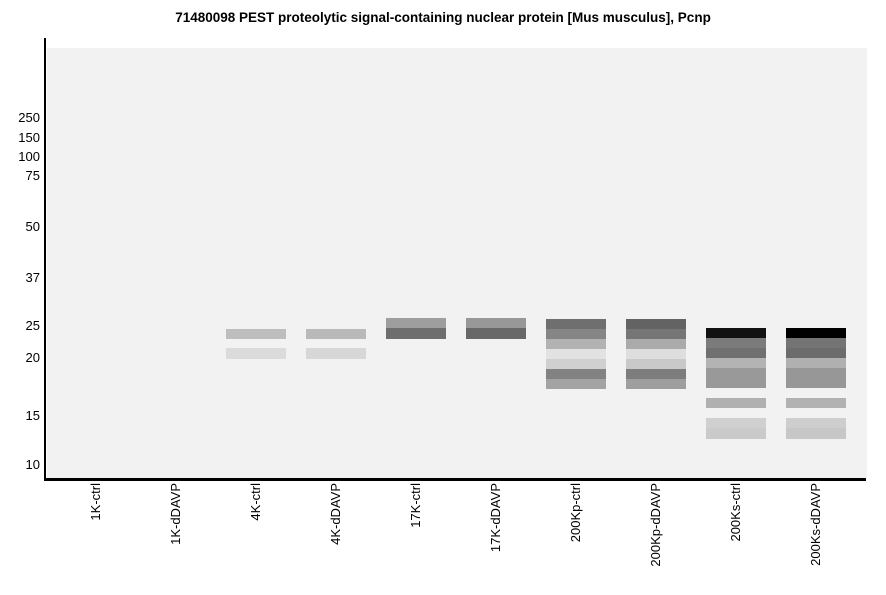 This screenshot has height=595, width=886. I want to click on y-axis-tick-label: 37, so click(32, 277).